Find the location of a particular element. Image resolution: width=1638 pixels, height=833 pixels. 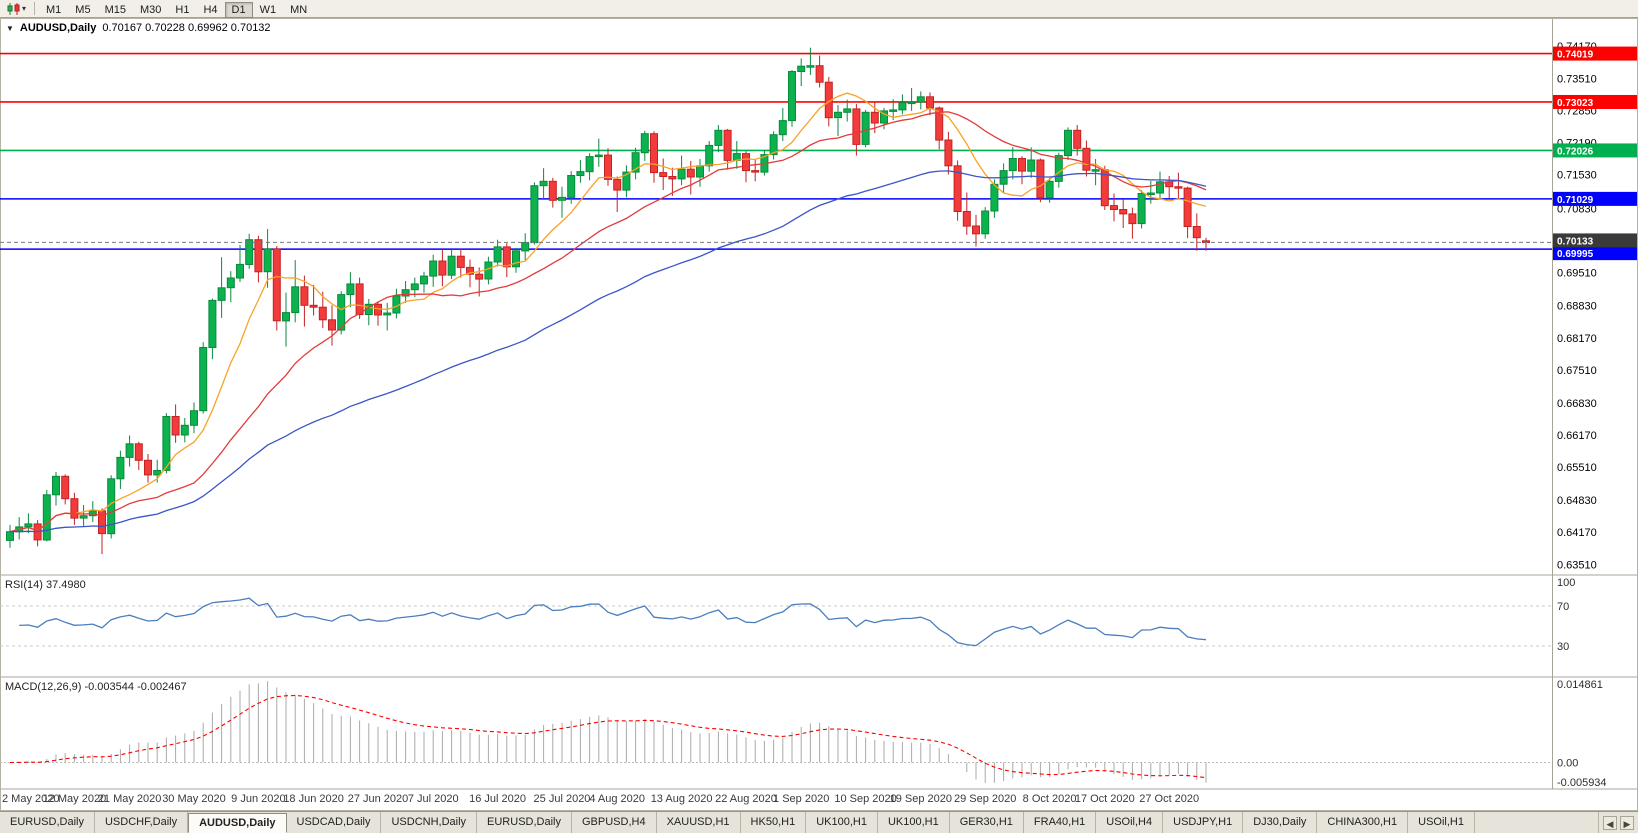

svg-text: -0.005934 is located at coordinates (1582, 783).